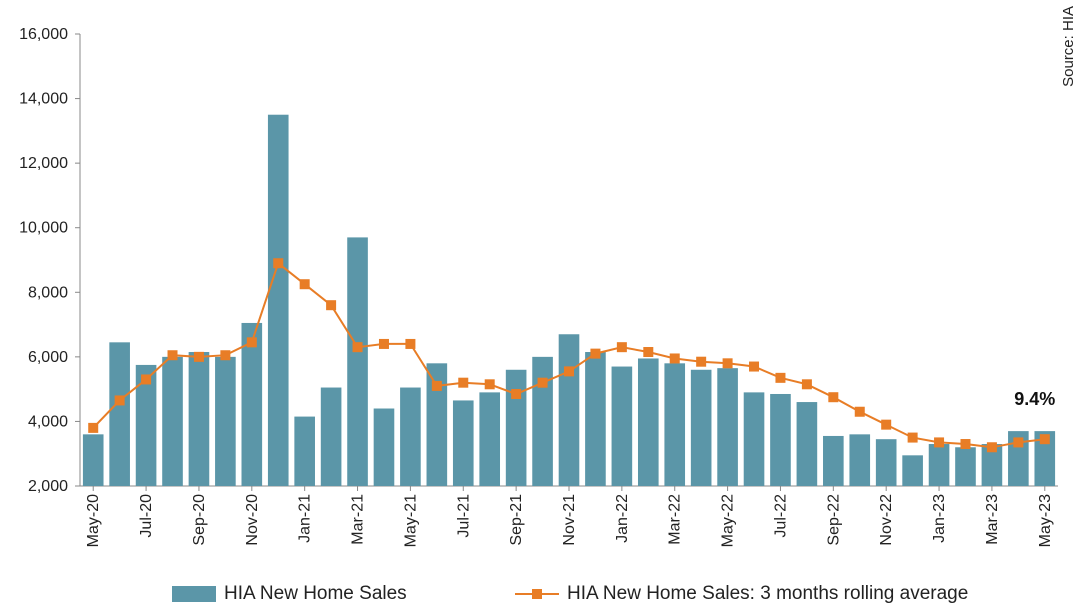  I want to click on x-tick-label: Jan-22, so click(622, 518).